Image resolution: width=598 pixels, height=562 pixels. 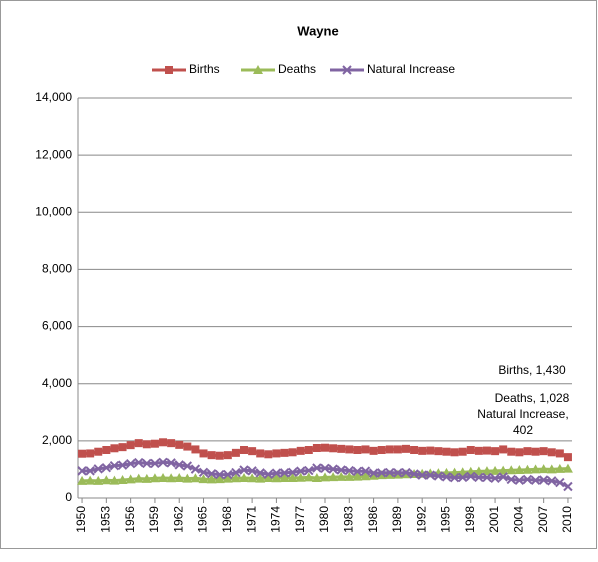 I want to click on x-tick-label: 2010, so click(x=567, y=519).